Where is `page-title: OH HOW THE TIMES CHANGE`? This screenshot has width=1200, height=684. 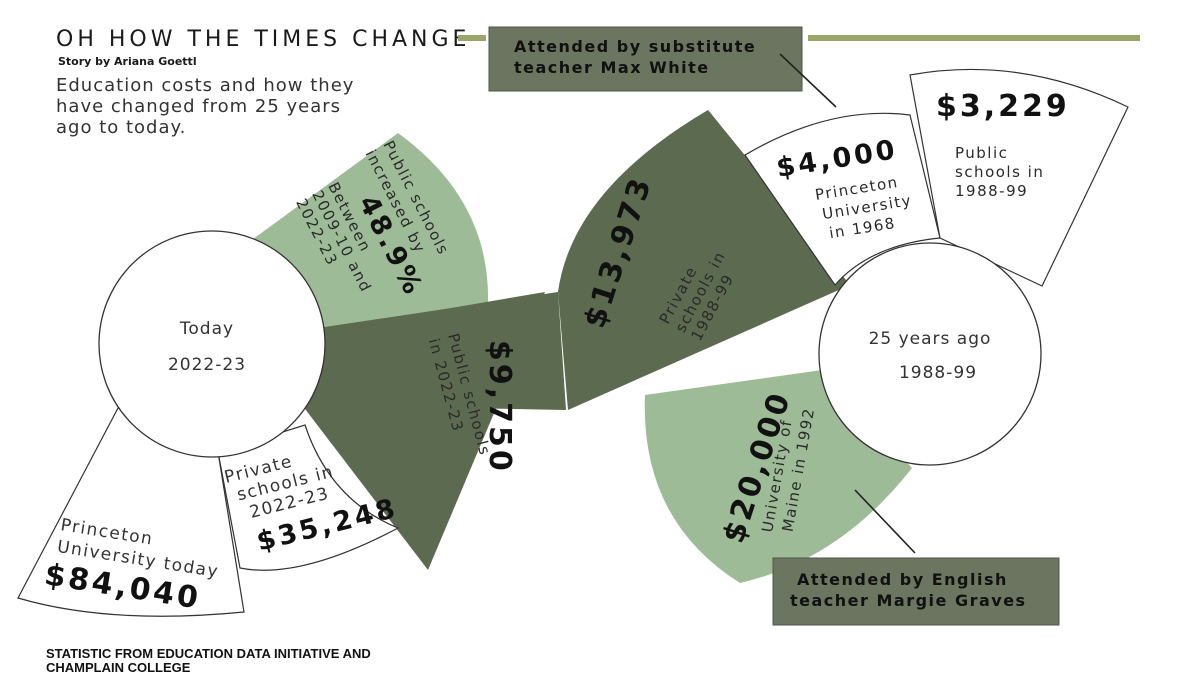 page-title: OH HOW THE TIMES CHANGE is located at coordinates (263, 39).